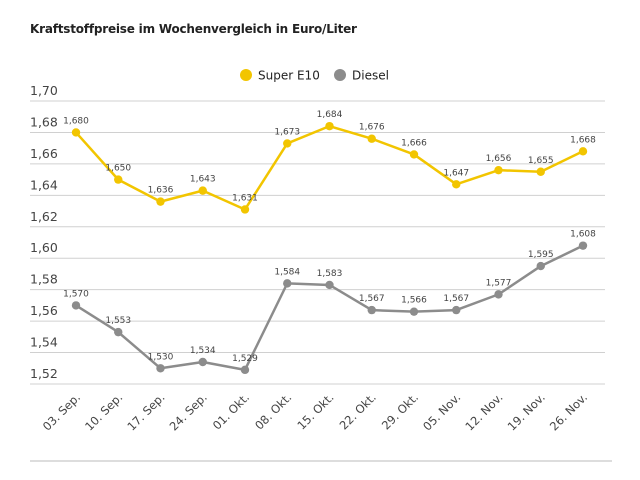 The width and height of the screenshot is (640, 480). Describe the element at coordinates (583, 235) in the screenshot. I see `data-label: 1,608` at that location.